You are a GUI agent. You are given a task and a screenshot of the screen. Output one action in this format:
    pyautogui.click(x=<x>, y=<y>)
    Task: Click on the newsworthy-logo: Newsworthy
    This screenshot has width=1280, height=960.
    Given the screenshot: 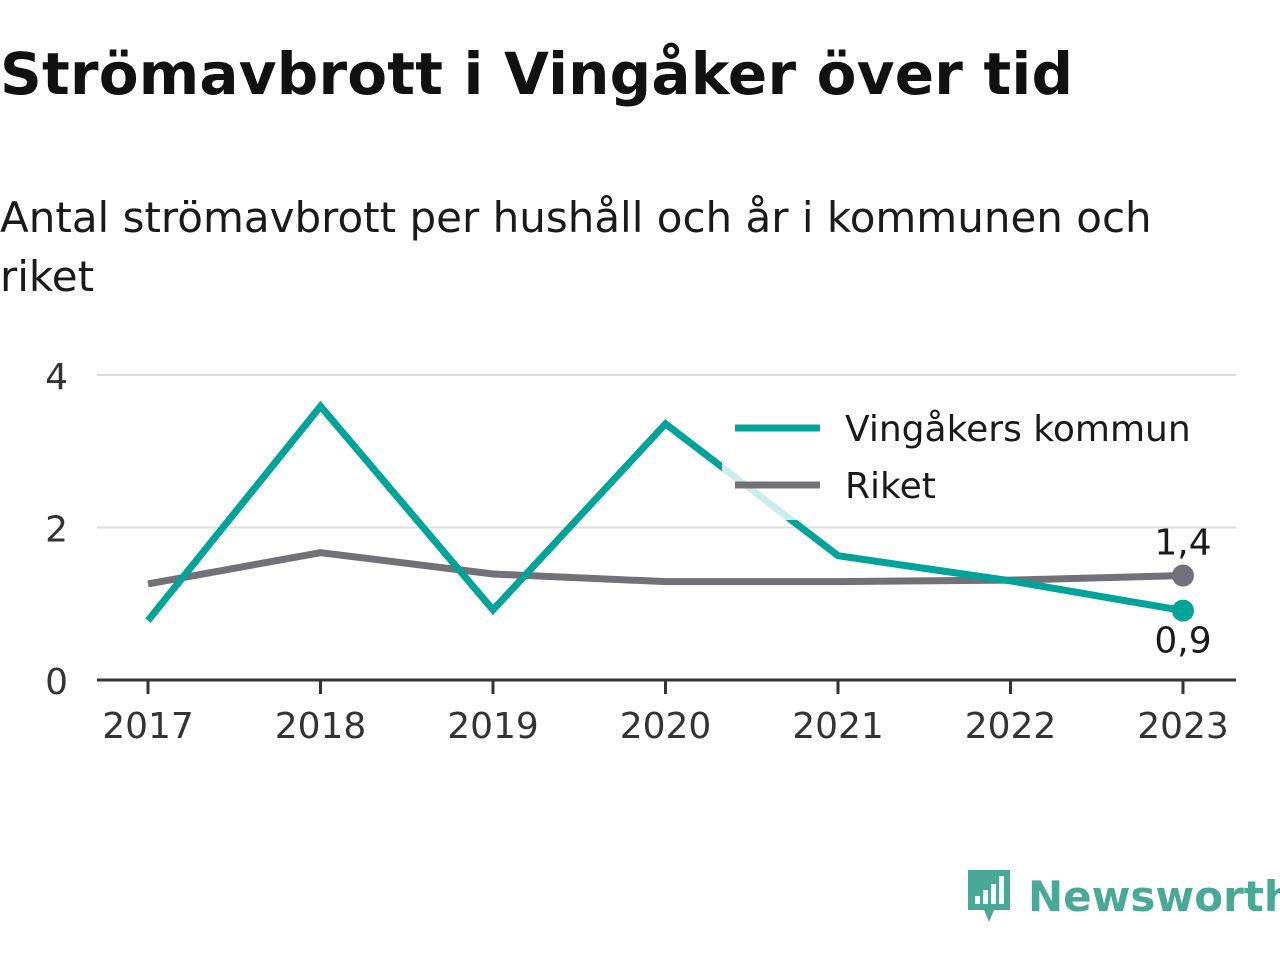 What is the action you would take?
    pyautogui.click(x=1122, y=896)
    